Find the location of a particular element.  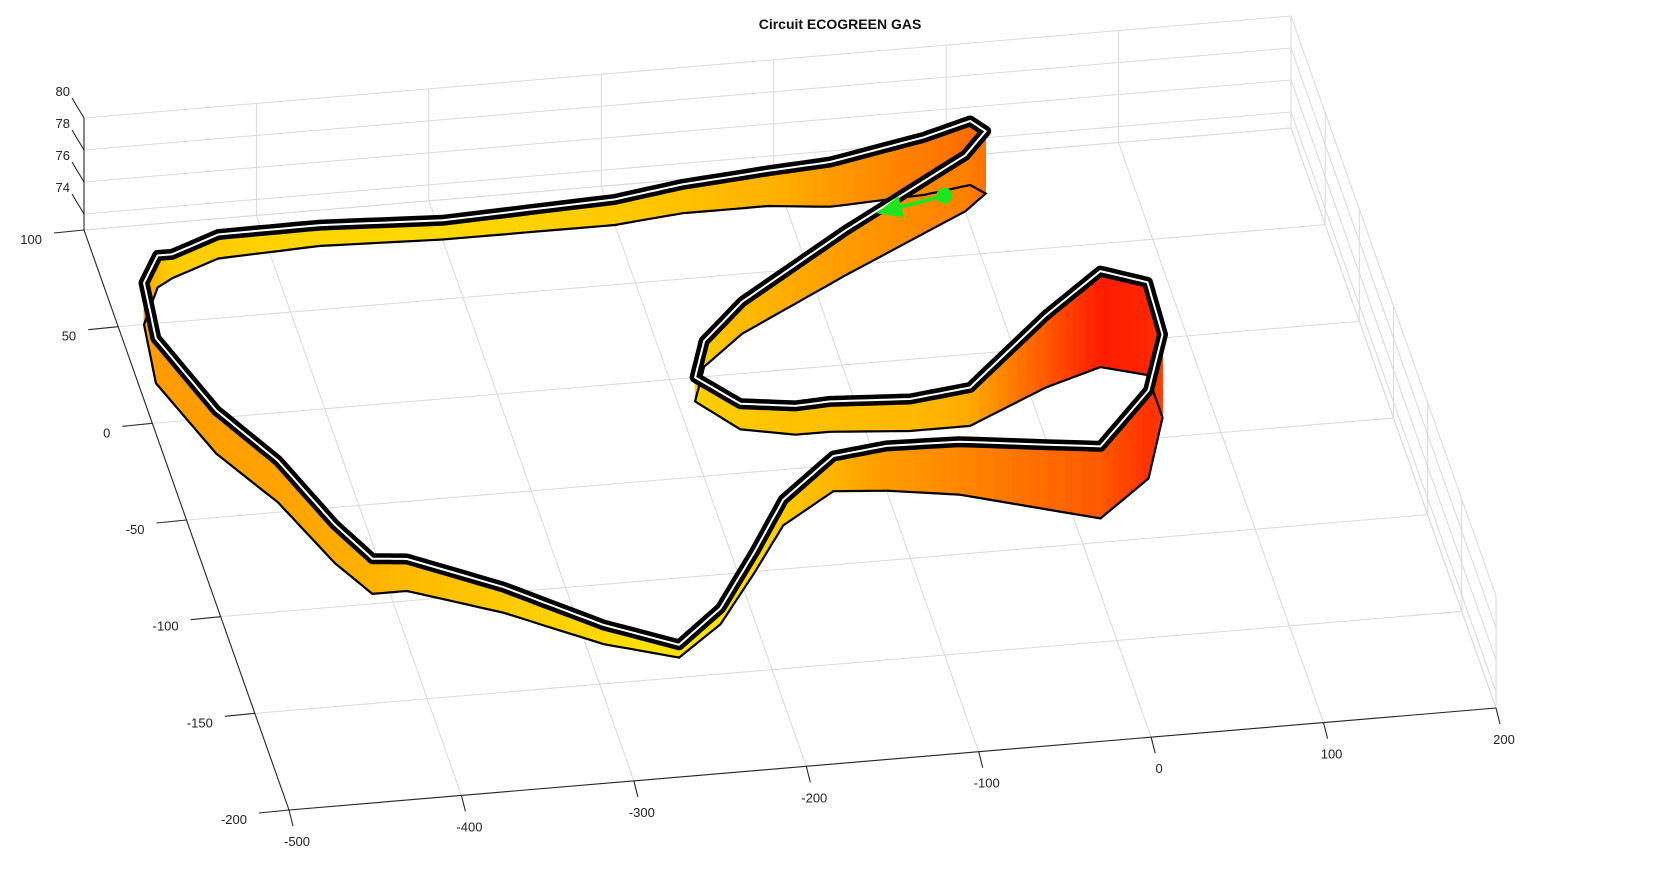

z-tick-label: 80 is located at coordinates (63, 91).